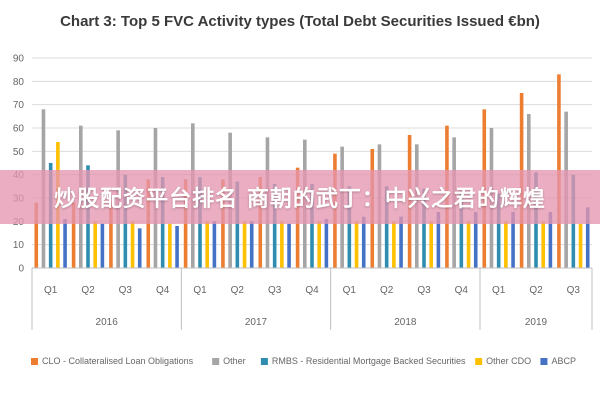 The height and width of the screenshot is (400, 600). I want to click on overlay-banner: 炒股配资平台排名 商朝的武丁：中兴之君的辉煌, so click(300, 197).